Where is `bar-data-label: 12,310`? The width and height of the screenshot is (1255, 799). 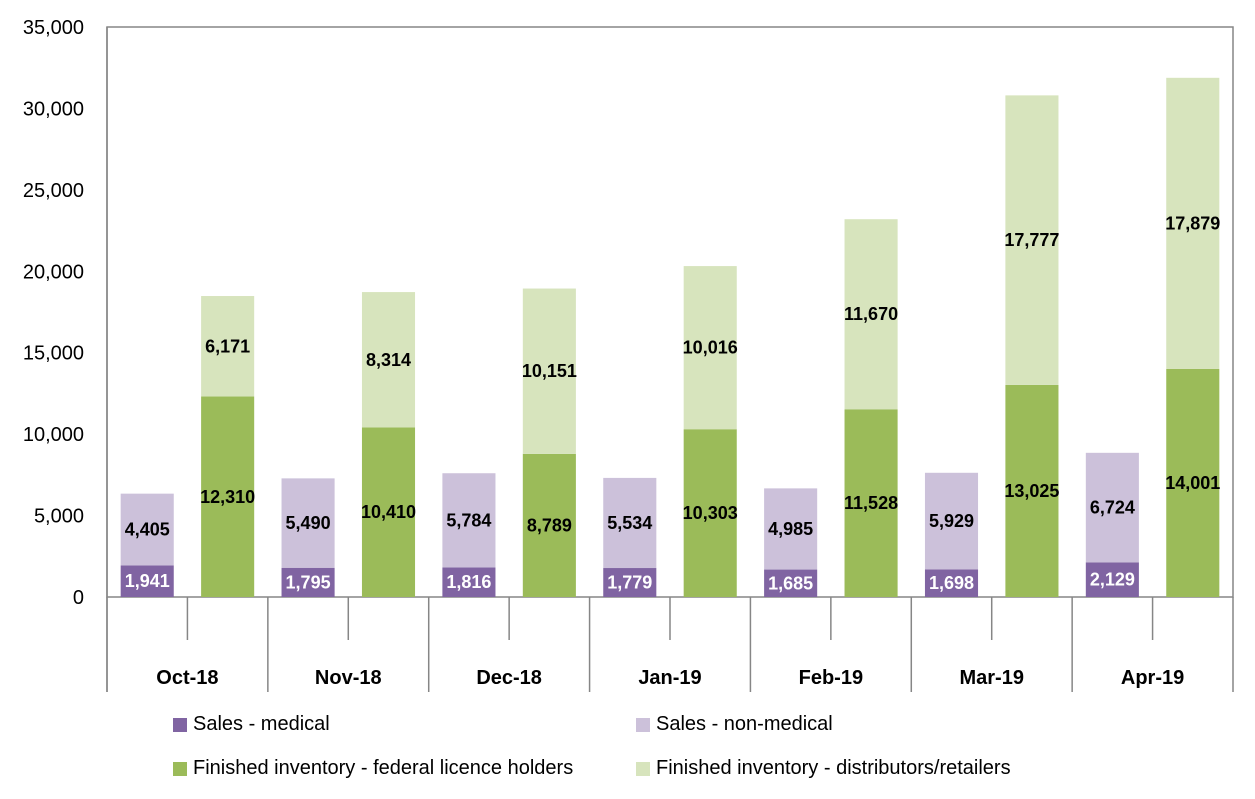
bar-data-label: 12,310 is located at coordinates (227, 497).